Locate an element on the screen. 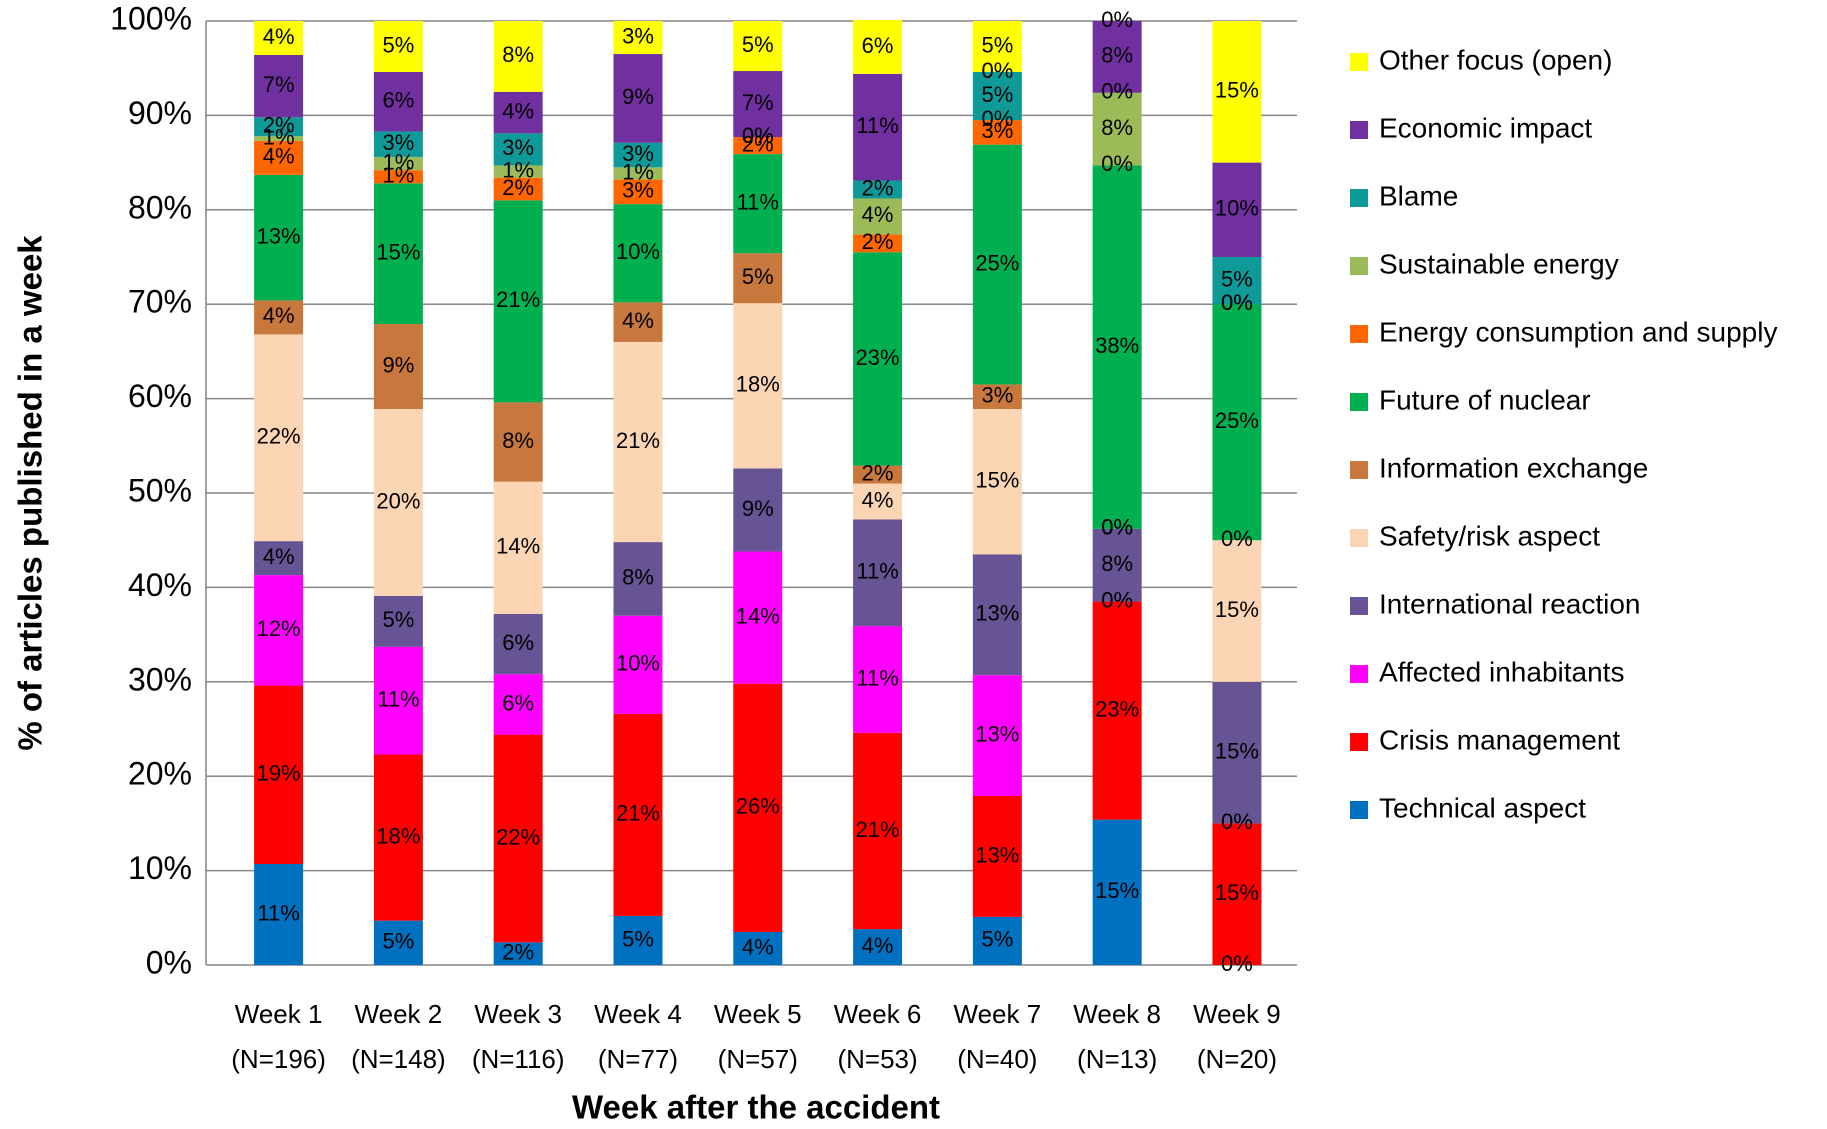 The image size is (1827, 1129). data-label: 14% is located at coordinates (518, 546).